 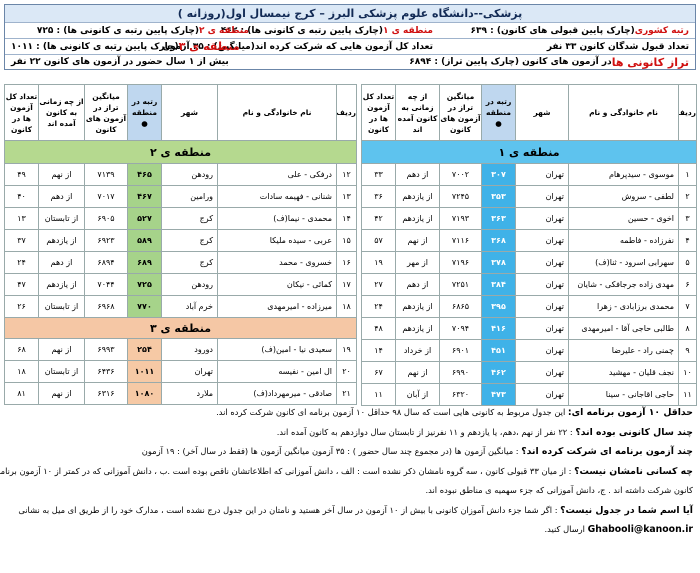 I want to click on taraz-cell: ۷۰۴۴, so click(x=106, y=284).